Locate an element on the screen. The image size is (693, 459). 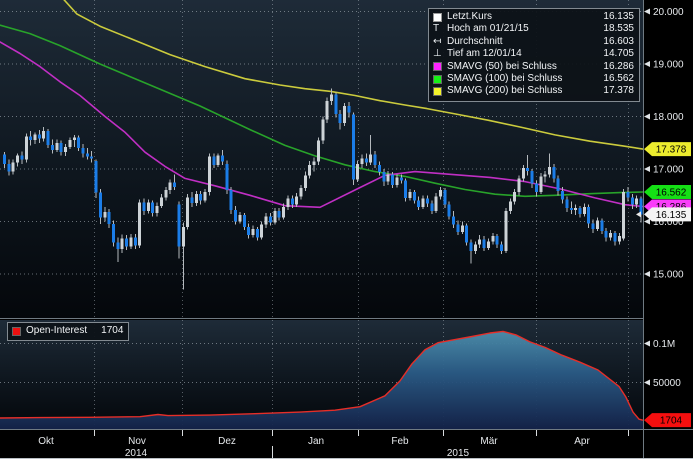
legend-row-3: ⊥ Tief am 12/01/14 14.705 is located at coordinates (533, 54).